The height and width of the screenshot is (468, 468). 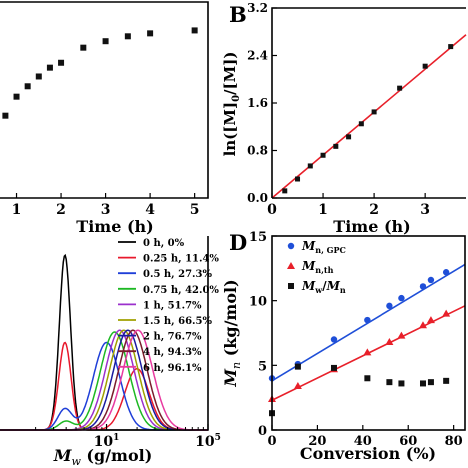 What do you see at coordinates (238, 242) in the screenshot?
I see `panel-d-label: D` at bounding box center [238, 242].